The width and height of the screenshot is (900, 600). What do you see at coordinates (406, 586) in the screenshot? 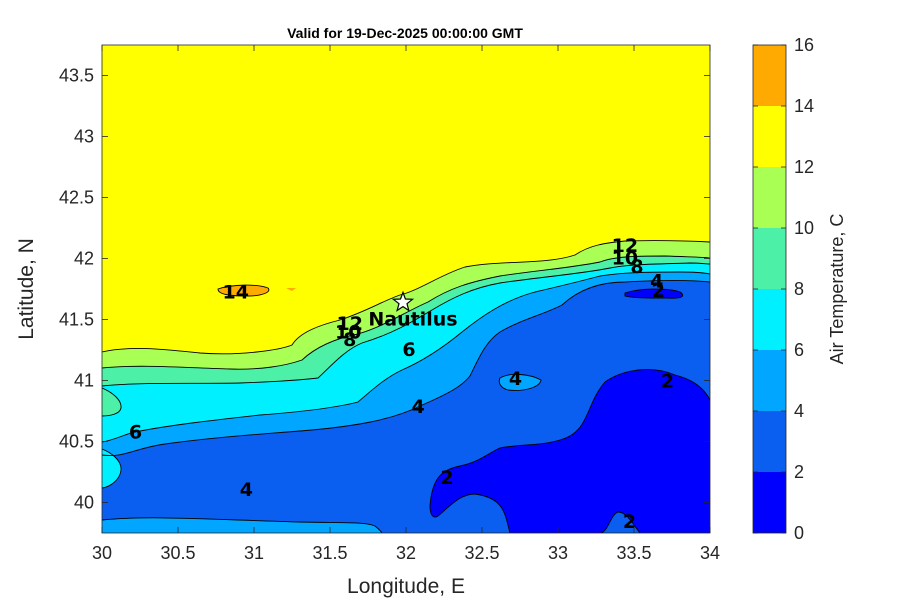
I see `x-axis-label: Longitude, E` at bounding box center [406, 586].